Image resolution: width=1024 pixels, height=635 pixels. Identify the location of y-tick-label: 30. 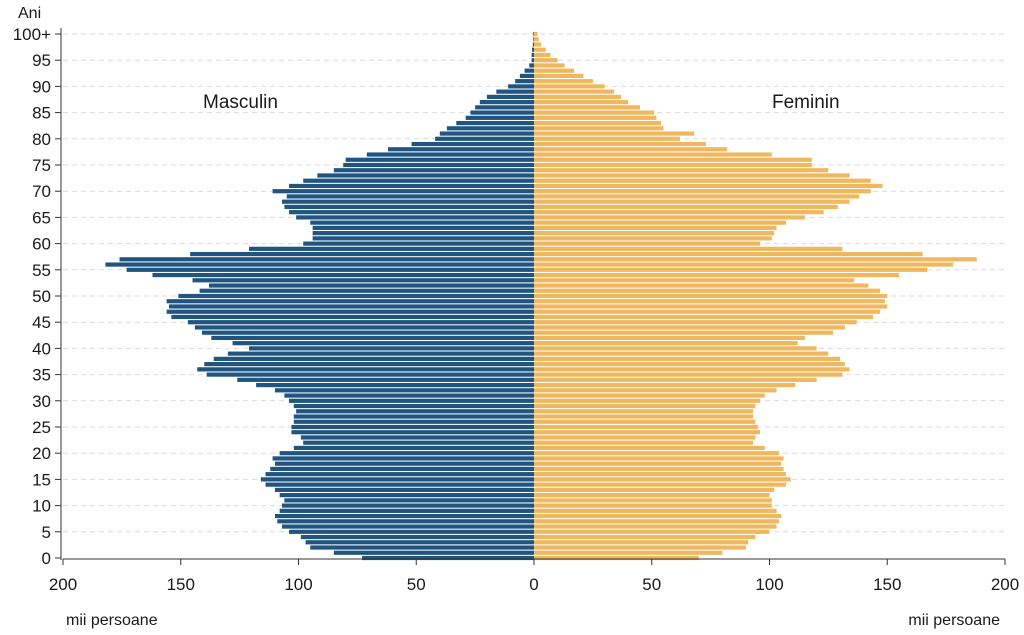
(41, 401).